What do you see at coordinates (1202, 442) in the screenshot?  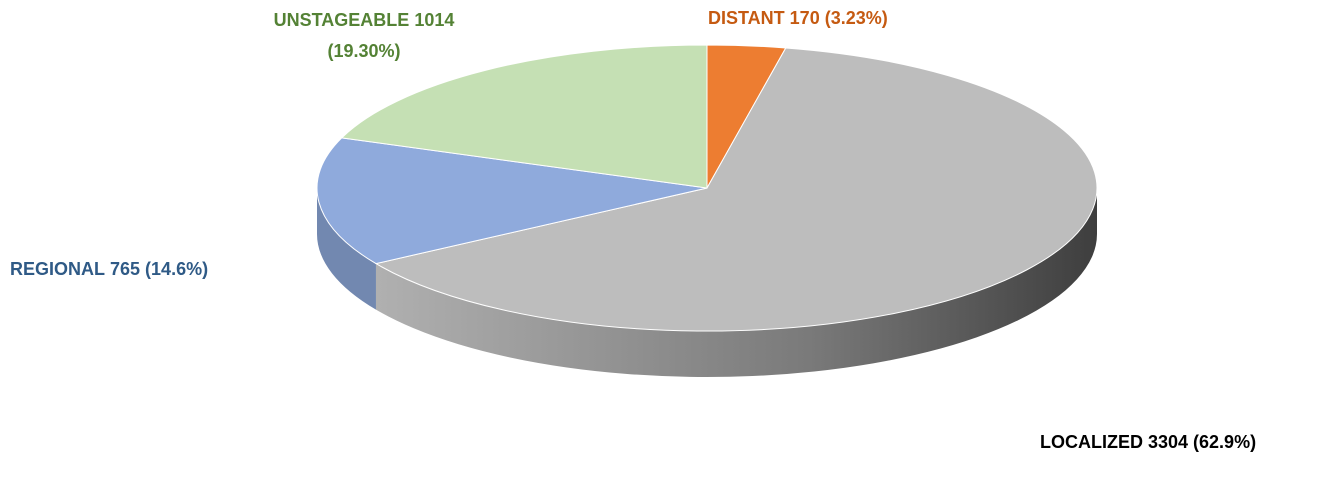 I see `value-label: 3304 (62.9%)` at bounding box center [1202, 442].